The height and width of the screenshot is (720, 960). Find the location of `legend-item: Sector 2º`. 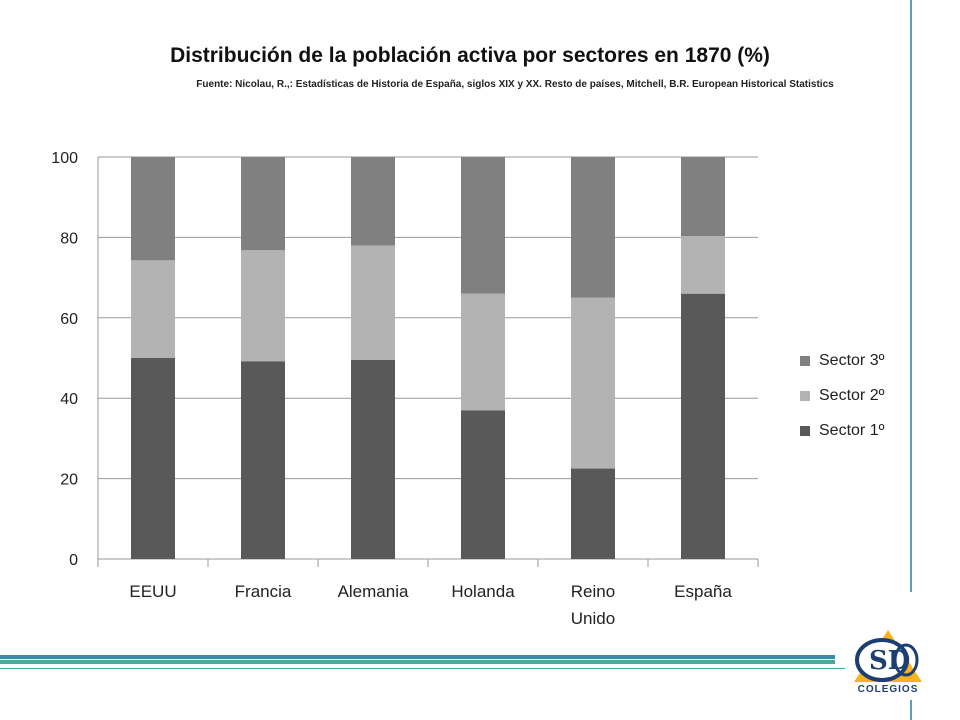

legend-item: Sector 2º is located at coordinates (842, 395).